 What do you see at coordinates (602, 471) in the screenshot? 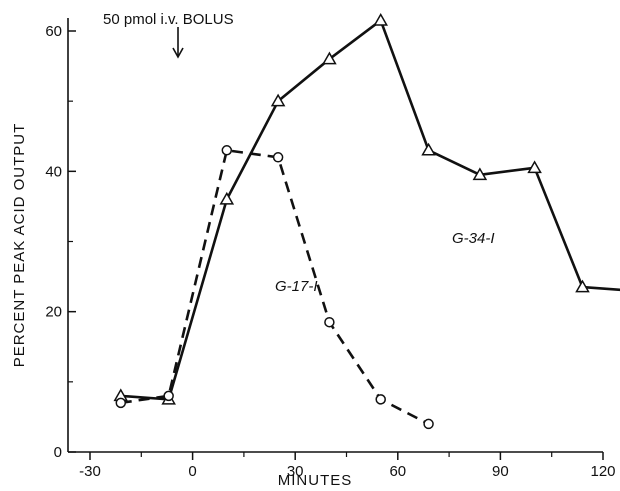
I see `x-tick-label: 120` at bounding box center [602, 471].